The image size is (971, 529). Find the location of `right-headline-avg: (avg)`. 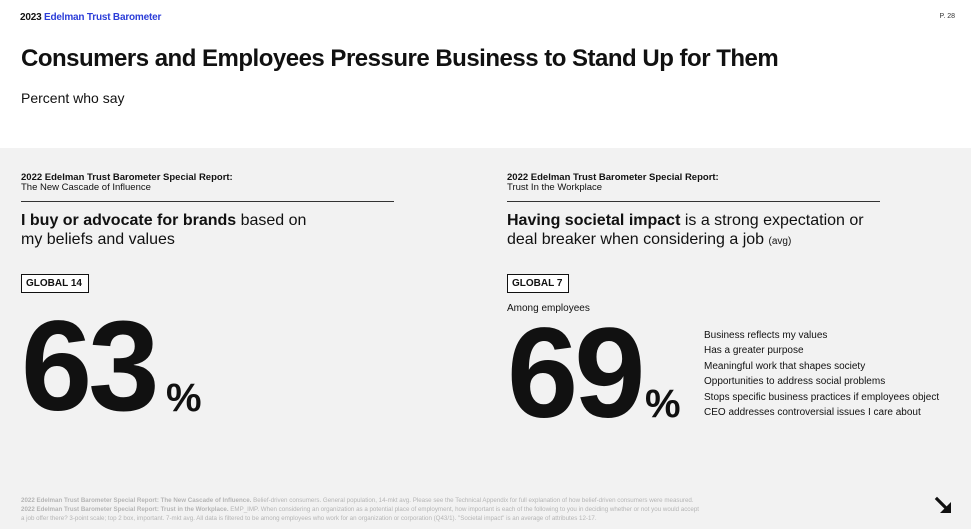

right-headline-avg: (avg) is located at coordinates (780, 241).